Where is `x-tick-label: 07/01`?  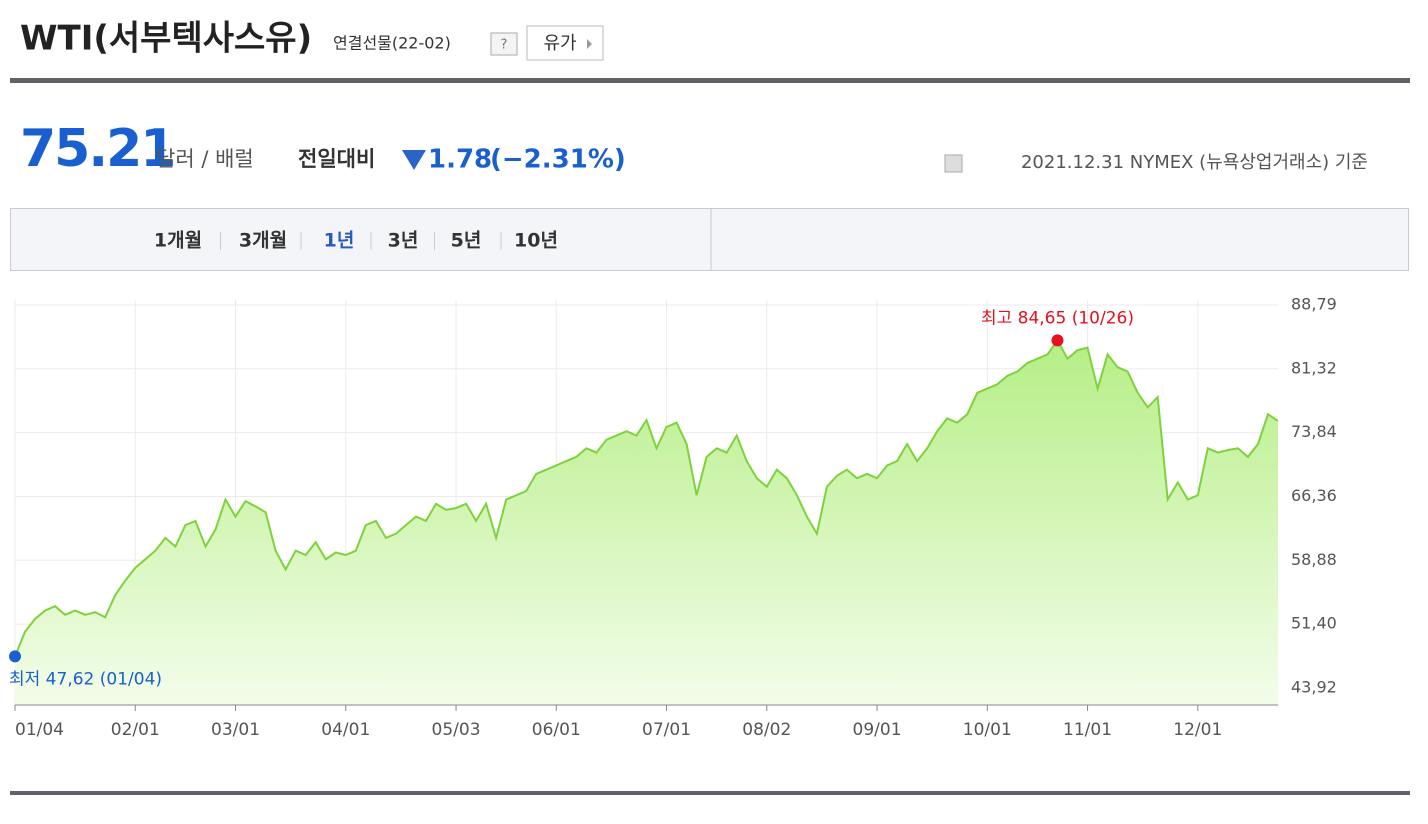 x-tick-label: 07/01 is located at coordinates (666, 730).